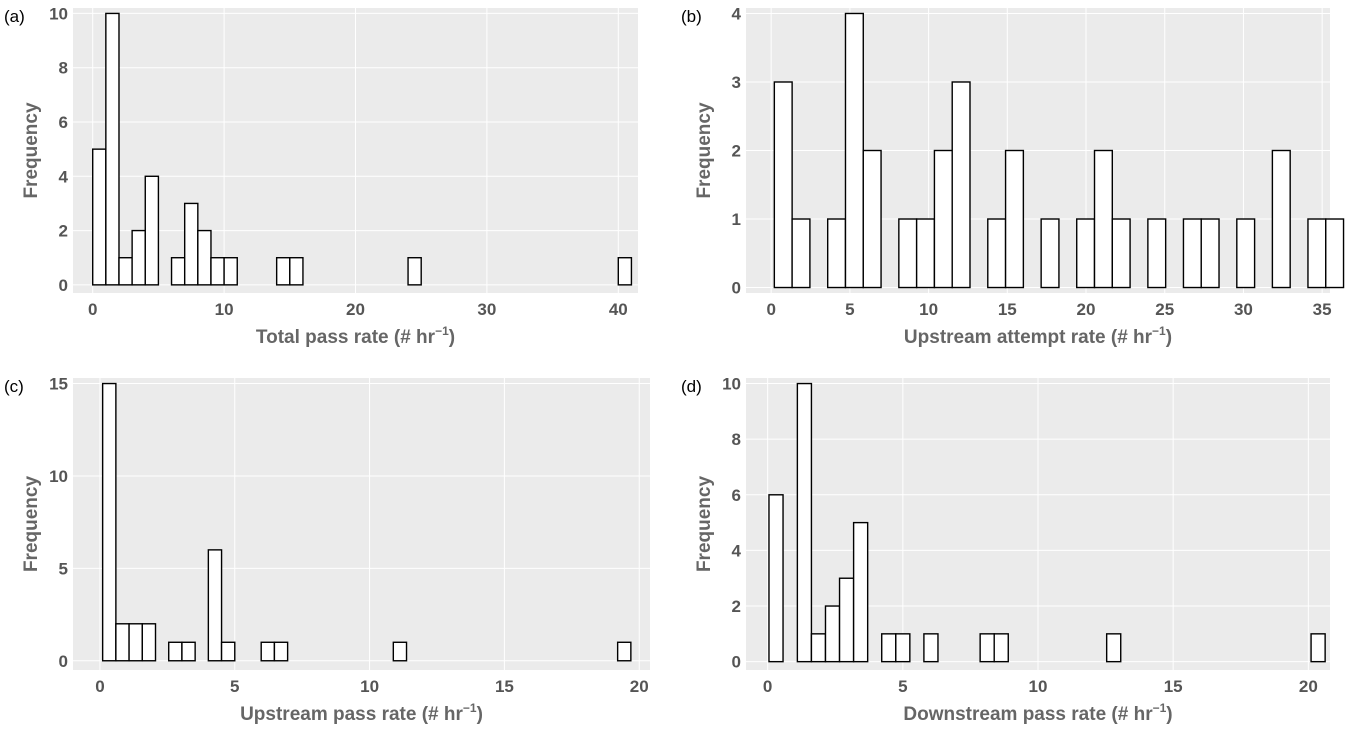 This screenshot has width=1352, height=731. Describe the element at coordinates (1322, 309) in the screenshot. I see `x-tick-label: 35` at that location.